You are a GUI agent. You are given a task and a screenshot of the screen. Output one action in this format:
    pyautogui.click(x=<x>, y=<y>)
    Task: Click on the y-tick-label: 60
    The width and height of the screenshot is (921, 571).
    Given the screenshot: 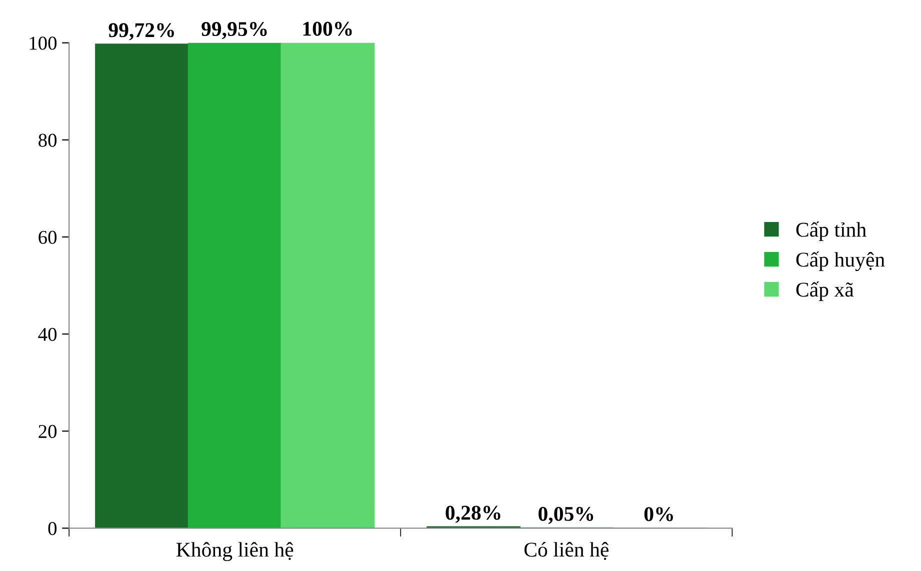 What is the action you would take?
    pyautogui.click(x=47, y=237)
    